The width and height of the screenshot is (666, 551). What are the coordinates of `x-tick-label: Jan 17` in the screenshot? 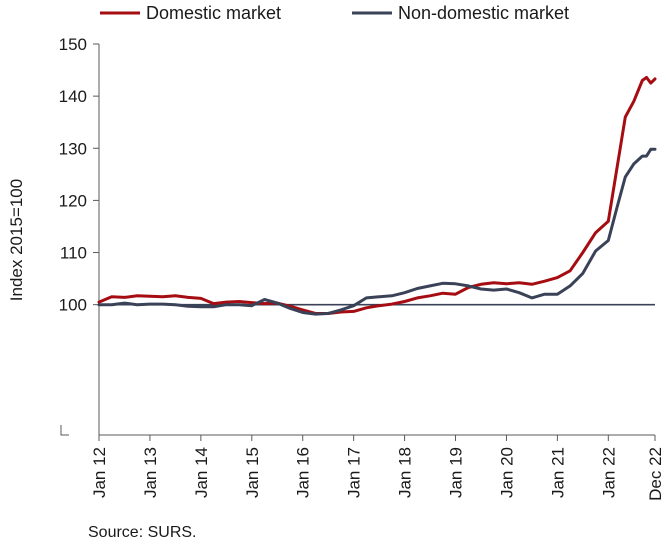 It's located at (354, 472).